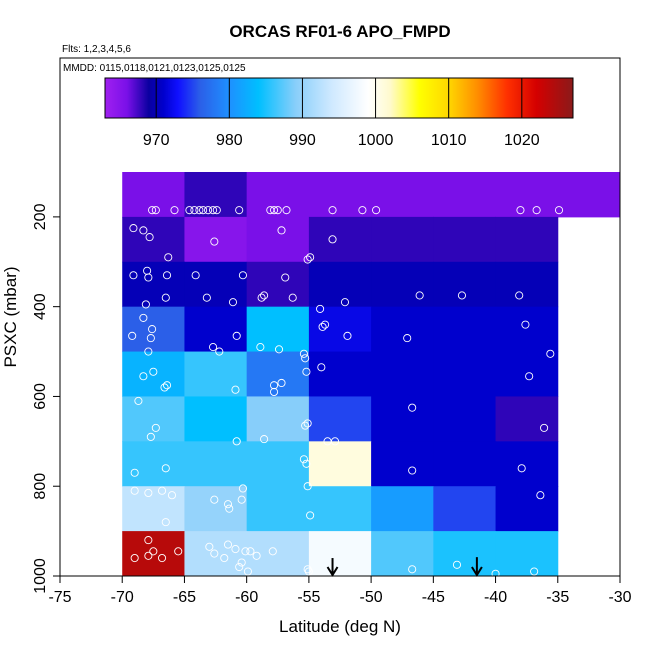 This screenshot has height=650, width=650. Describe the element at coordinates (433, 597) in the screenshot. I see `x-tick-label: -45` at that location.